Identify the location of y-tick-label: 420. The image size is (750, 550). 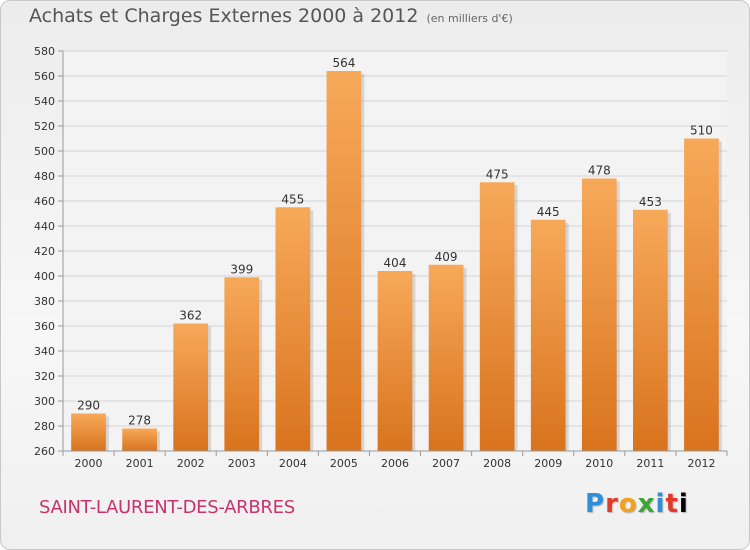
(44, 251).